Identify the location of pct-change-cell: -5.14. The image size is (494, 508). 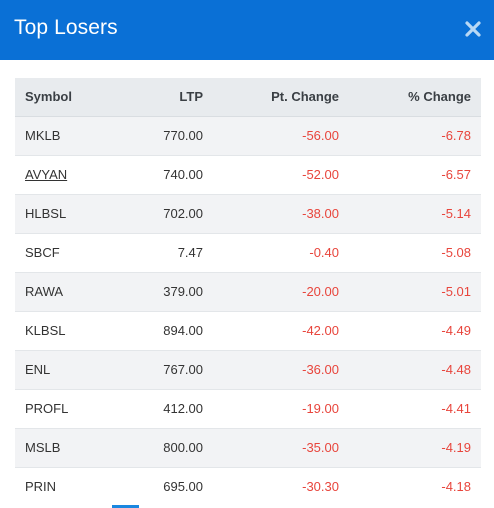
(411, 213).